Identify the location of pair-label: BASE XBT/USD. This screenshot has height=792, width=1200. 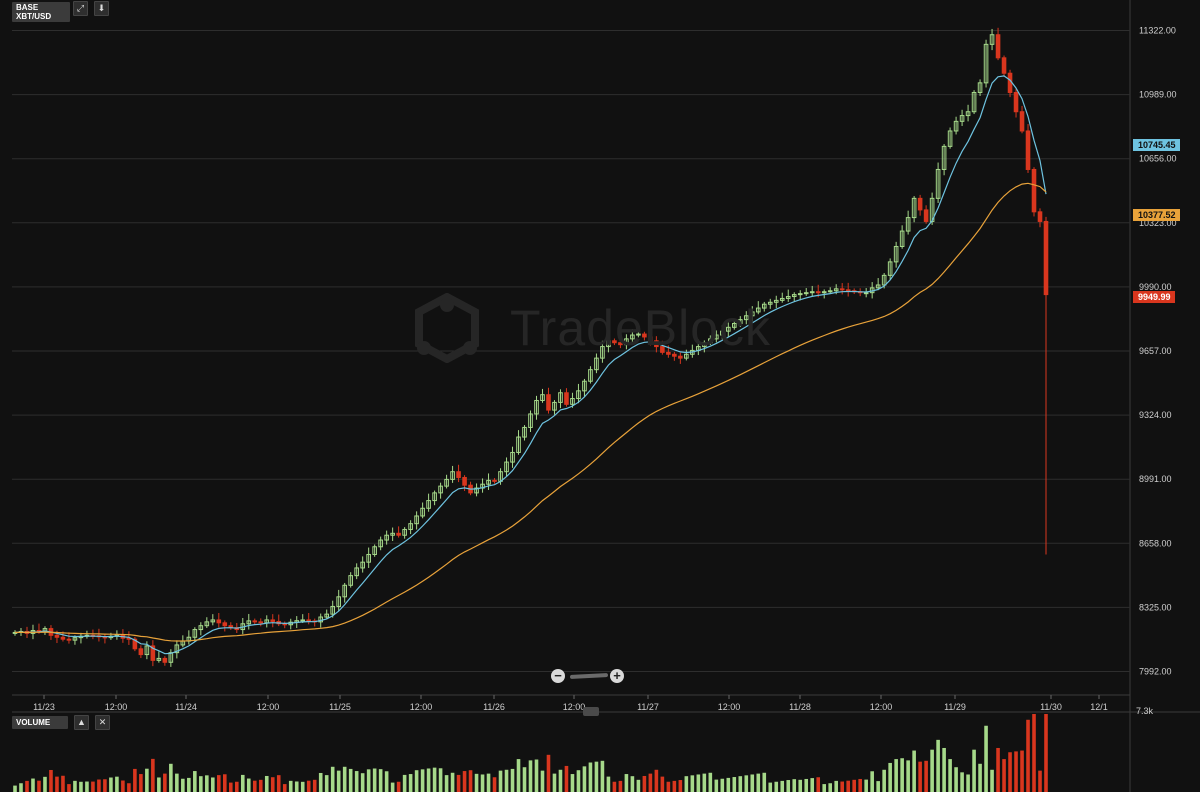
(41, 12).